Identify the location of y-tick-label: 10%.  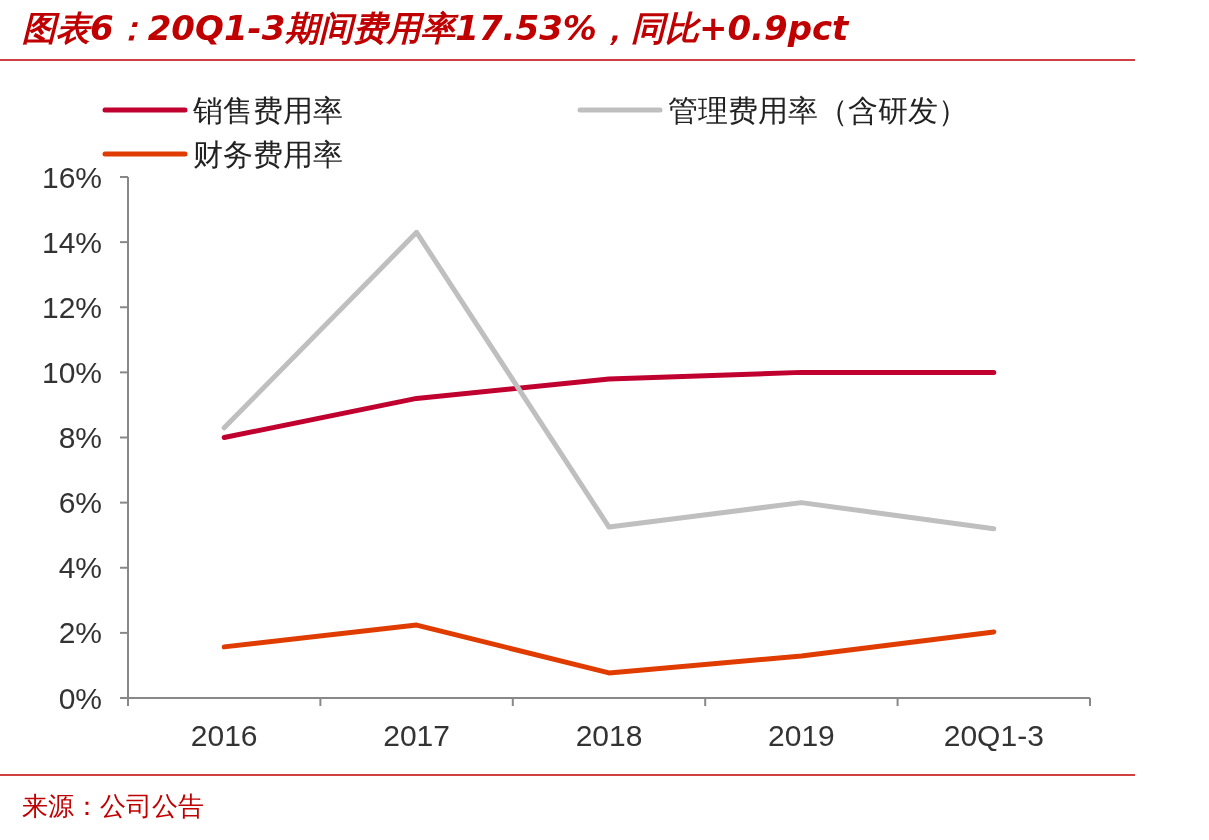
(71, 372).